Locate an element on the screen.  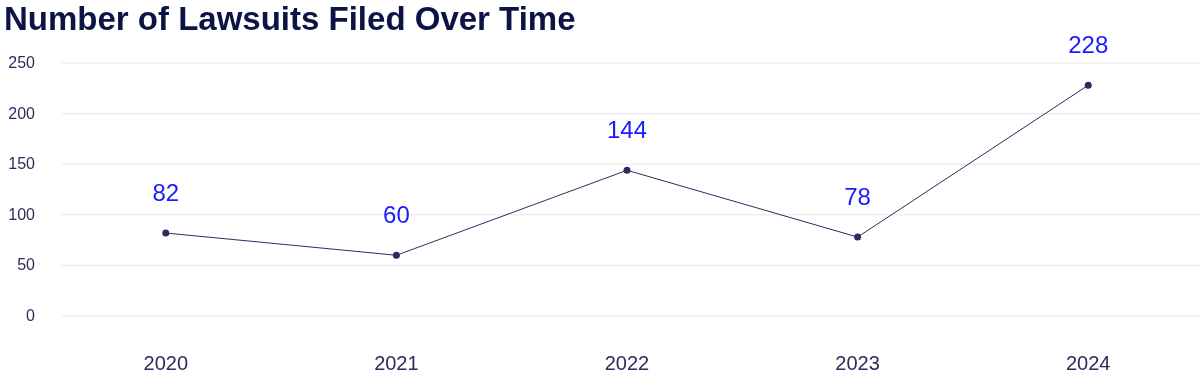
y-tick-label: 200 is located at coordinates (22, 113).